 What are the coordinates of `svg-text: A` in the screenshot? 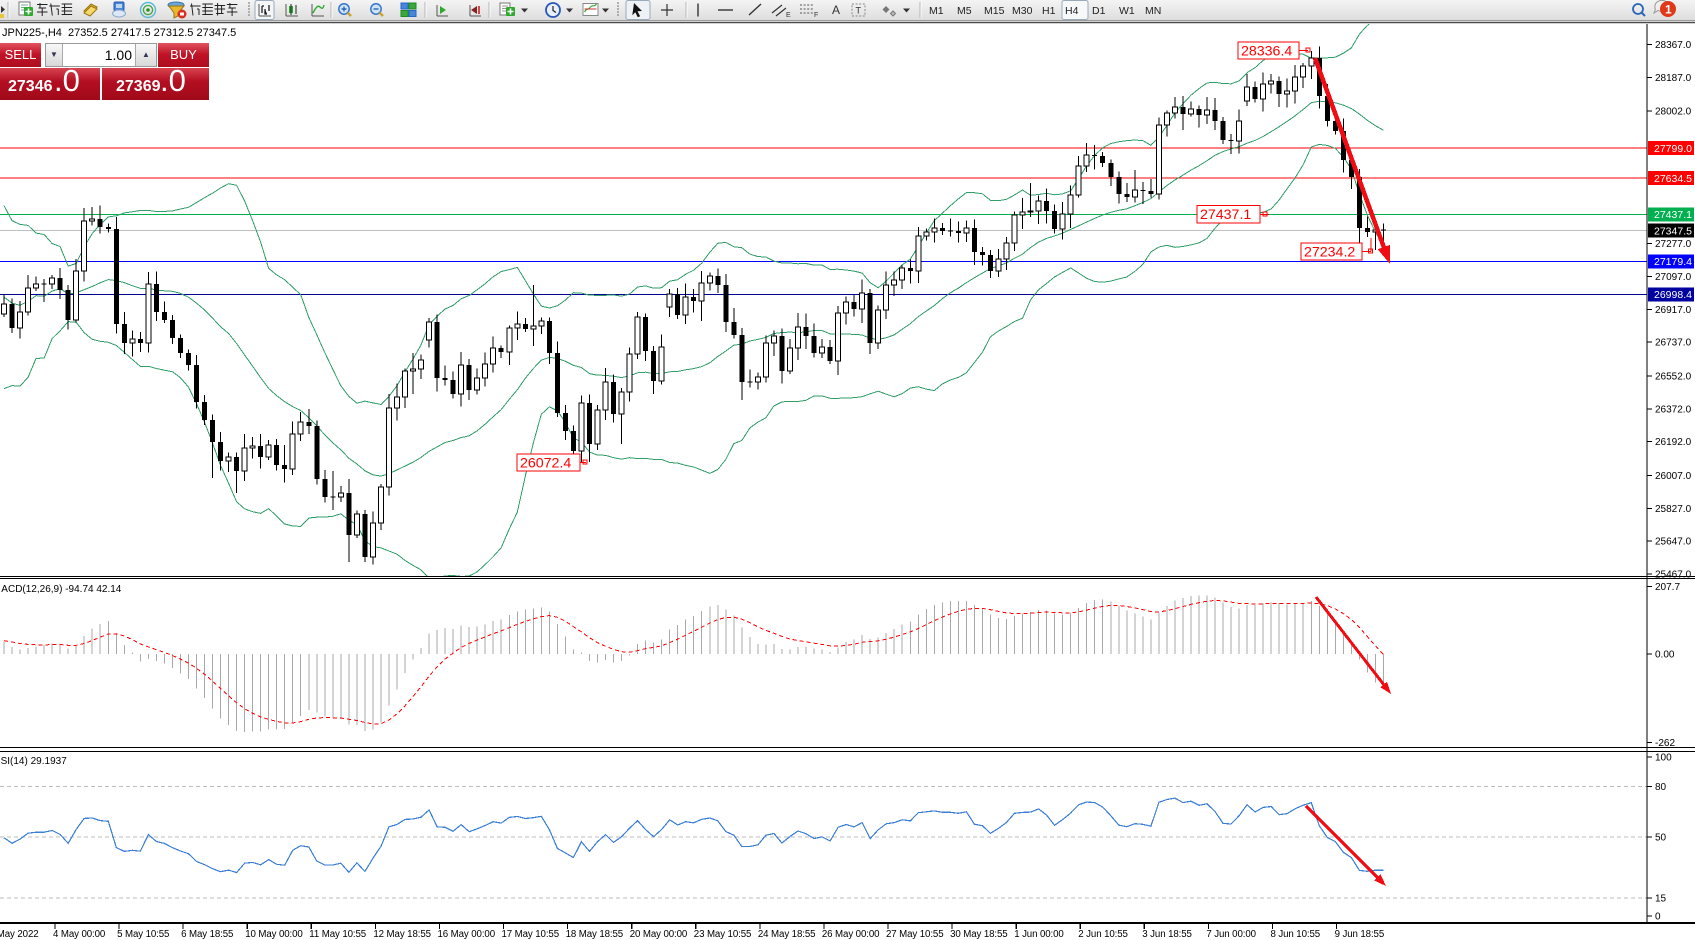 It's located at (836, 10).